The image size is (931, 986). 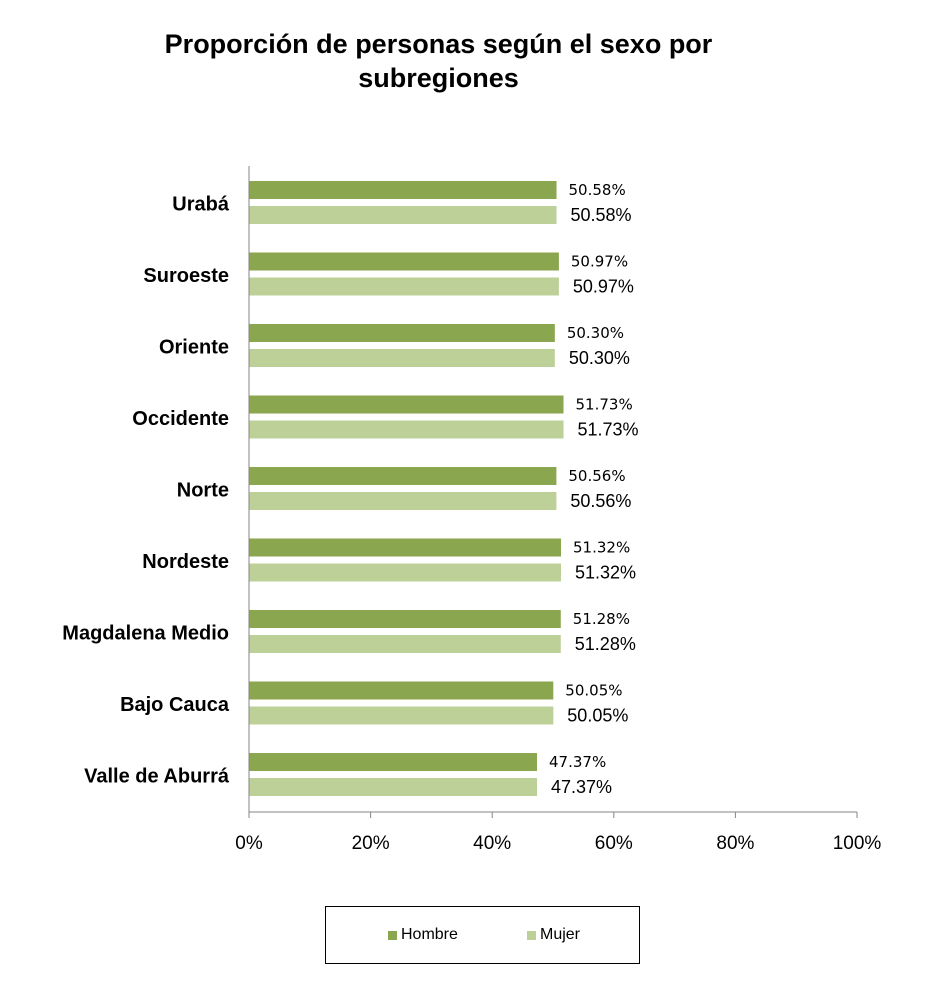 I want to click on data-label-mujer-uraba: 50.58%, so click(x=601, y=215).